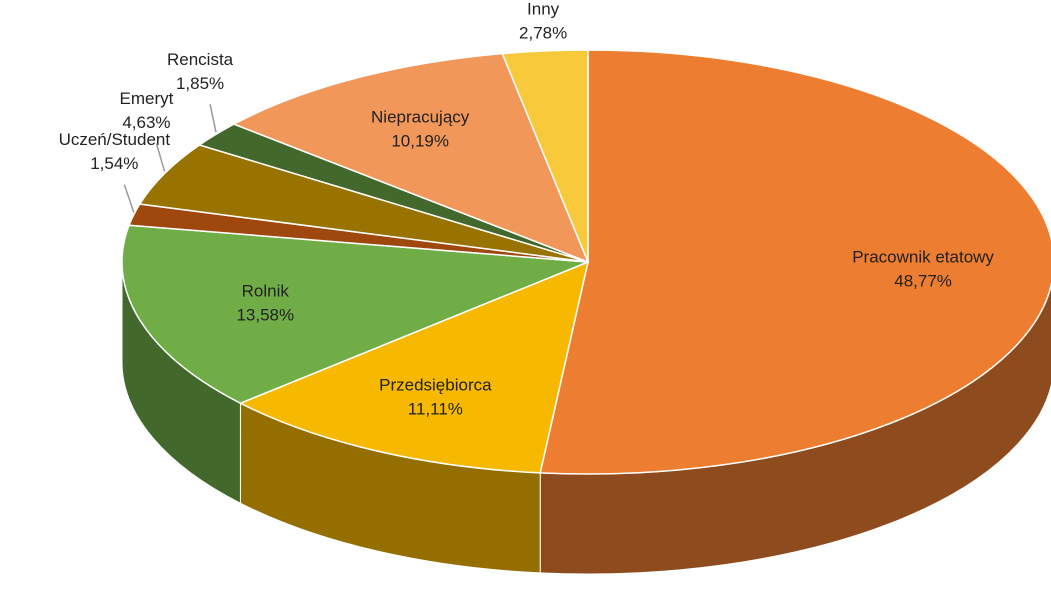 The width and height of the screenshot is (1051, 600). Describe the element at coordinates (435, 408) in the screenshot. I see `slice-value-label: 11,11%` at that location.